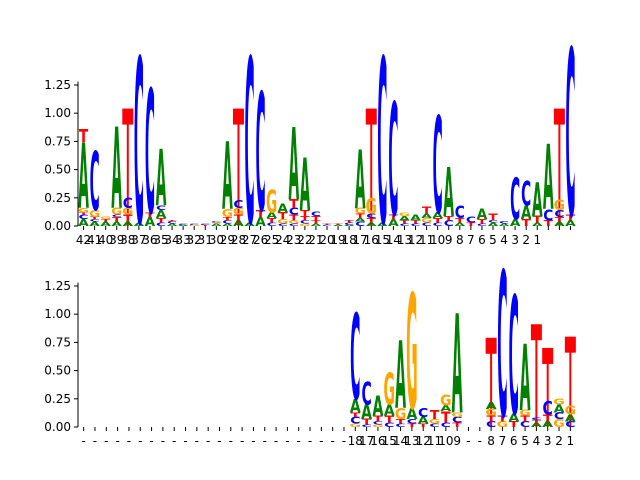  Describe the element at coordinates (423, 441) in the screenshot. I see `x-tick-label: 12` at that location.